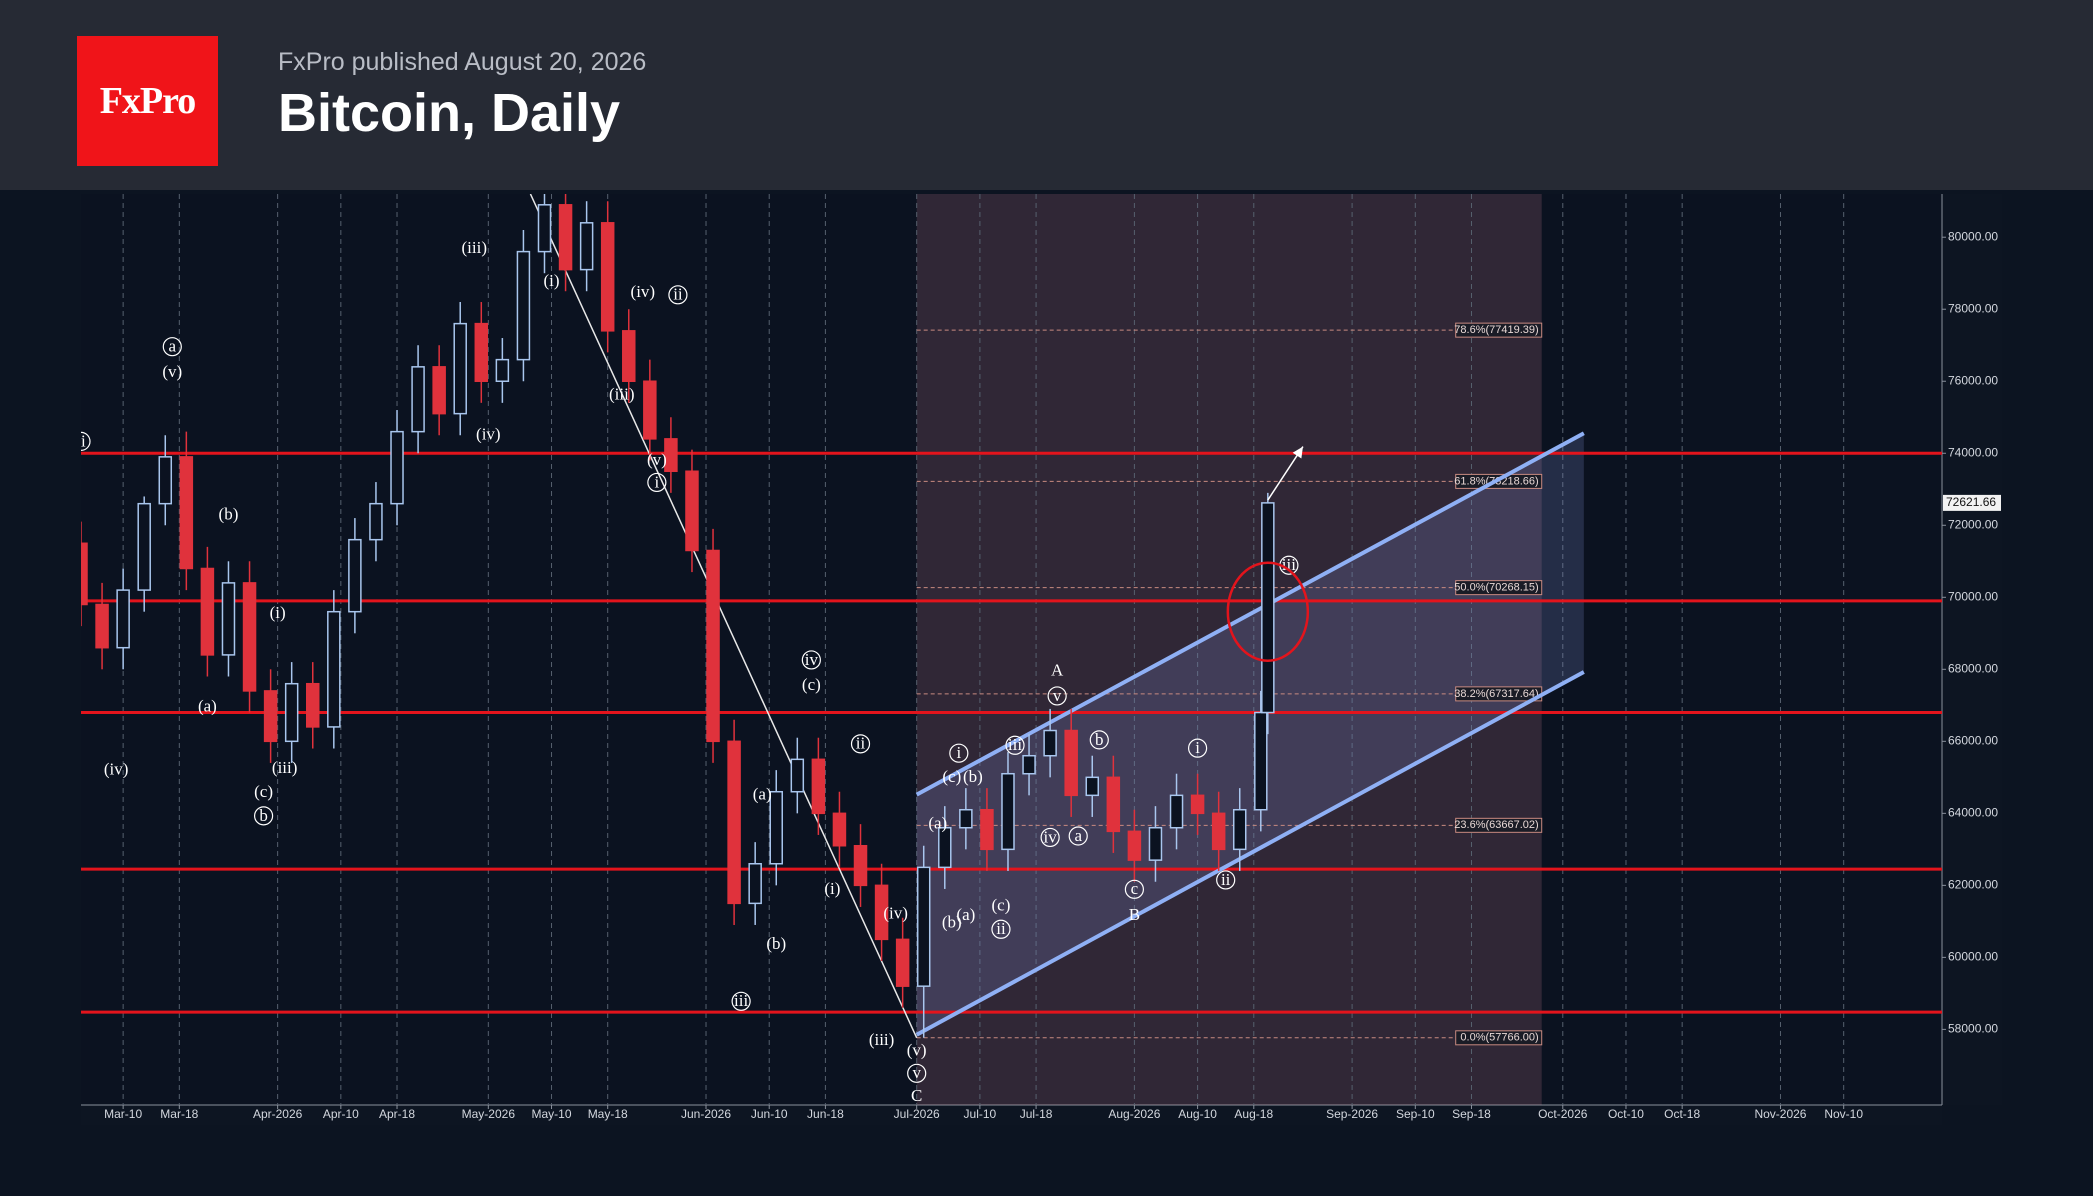 The height and width of the screenshot is (1196, 2093). What do you see at coordinates (1972, 502) in the screenshot?
I see `price-tag` at bounding box center [1972, 502].